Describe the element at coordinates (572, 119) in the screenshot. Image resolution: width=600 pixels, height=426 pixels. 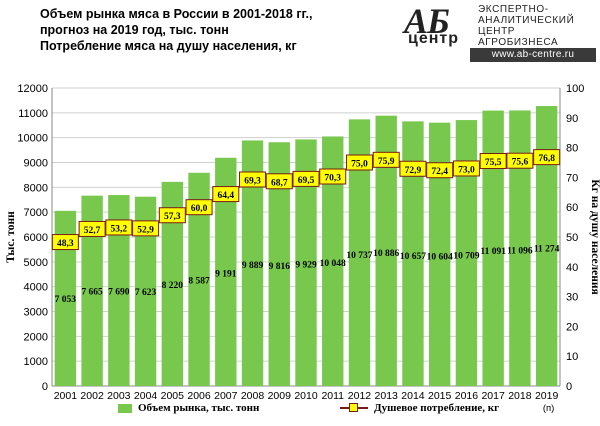
I see `y-right-tick-label: 90` at that location.